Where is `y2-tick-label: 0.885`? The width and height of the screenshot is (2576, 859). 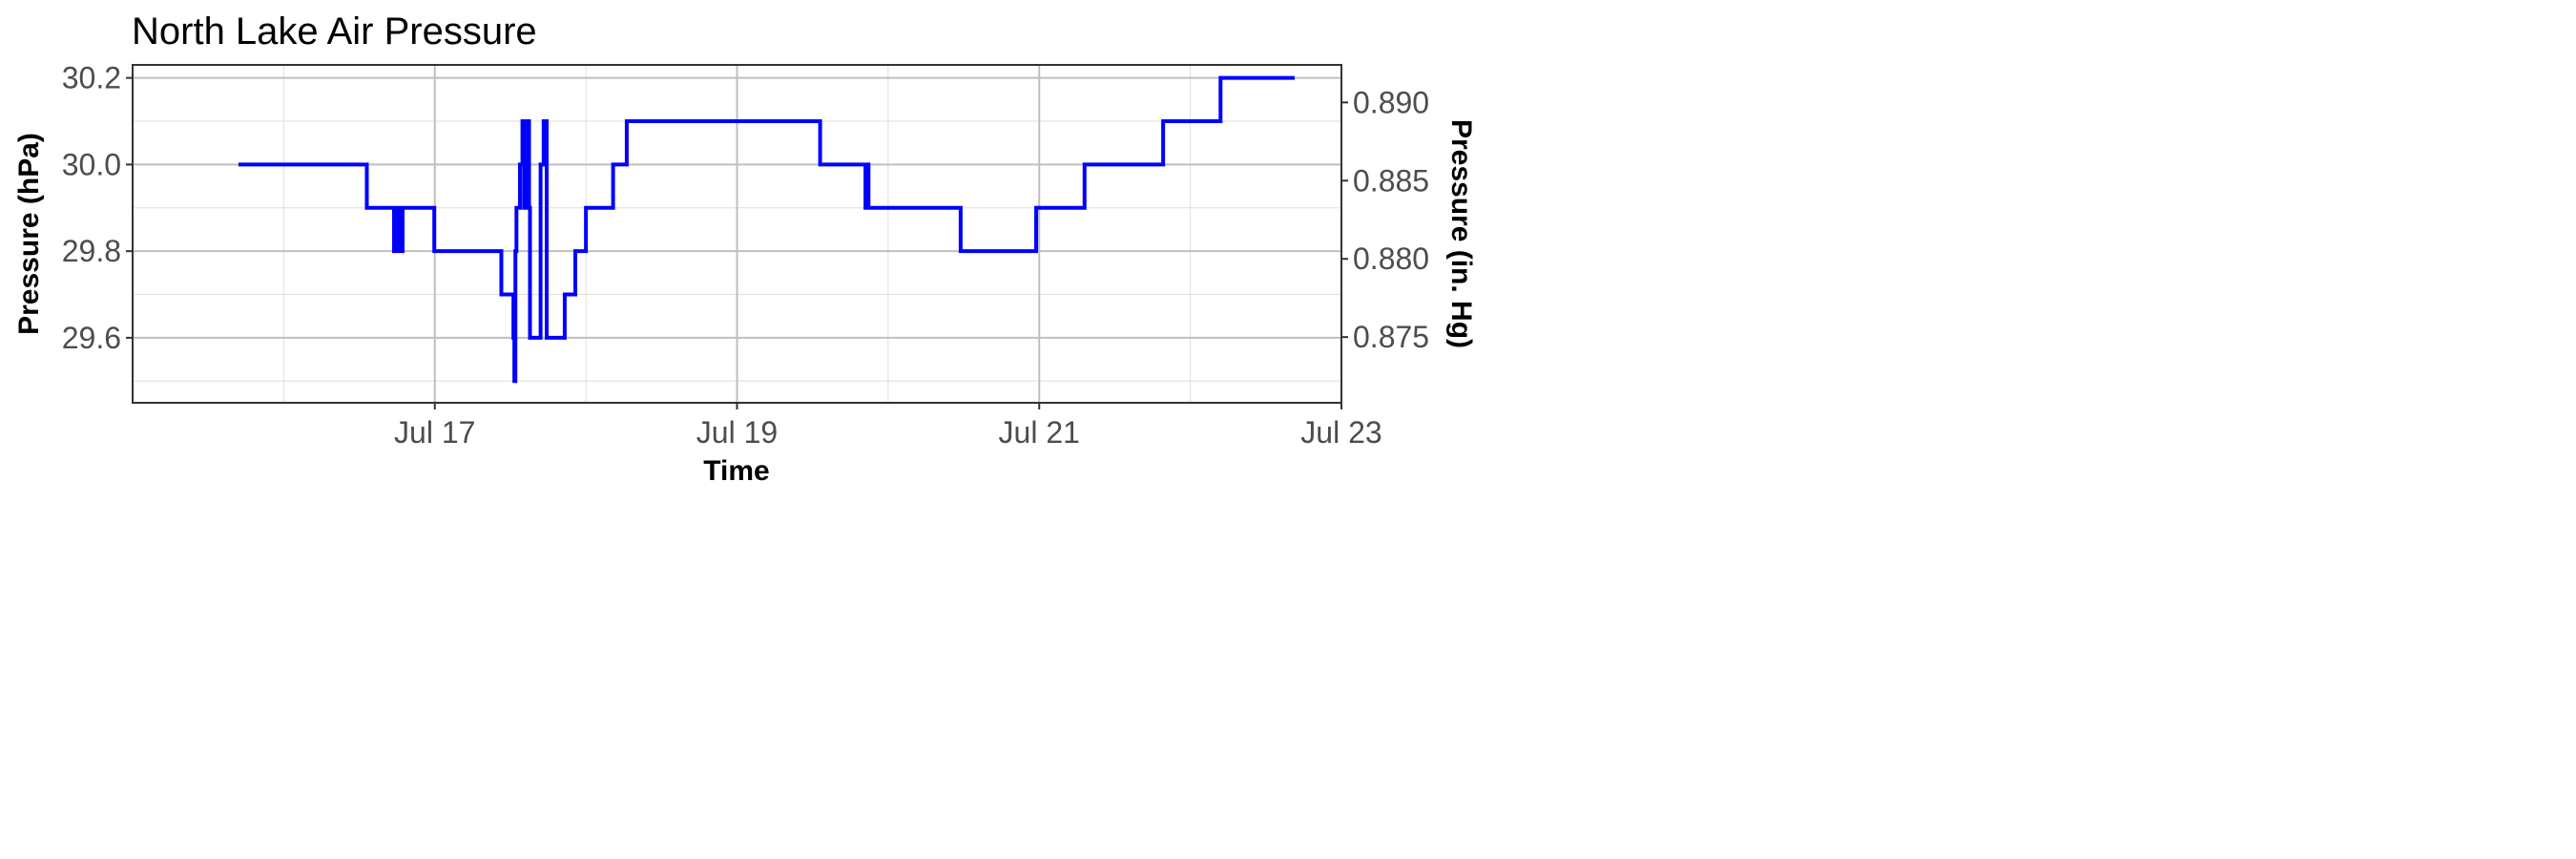
y2-tick-label: 0.885 is located at coordinates (1391, 180).